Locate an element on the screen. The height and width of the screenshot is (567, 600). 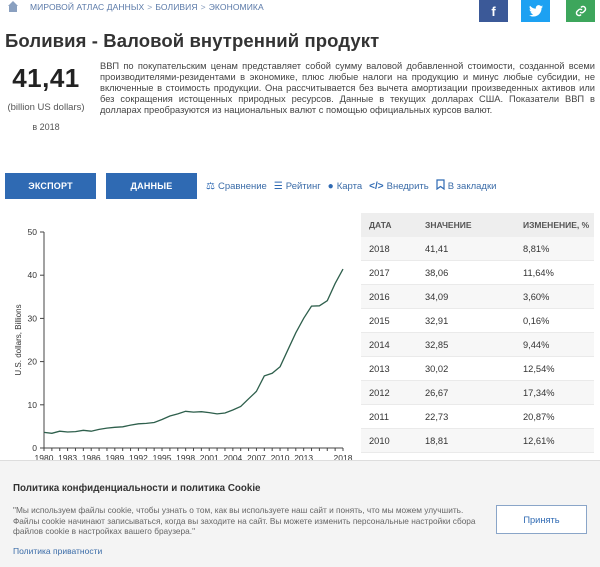
y-tick-label: 10 is located at coordinates (33, 405).